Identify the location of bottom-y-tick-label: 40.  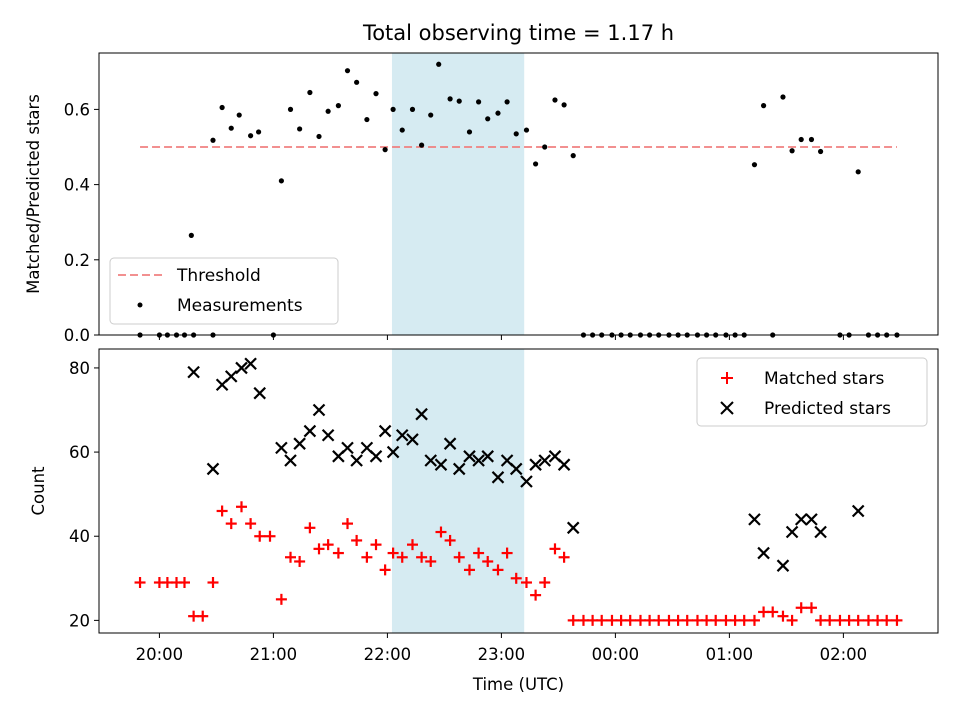
(79, 536).